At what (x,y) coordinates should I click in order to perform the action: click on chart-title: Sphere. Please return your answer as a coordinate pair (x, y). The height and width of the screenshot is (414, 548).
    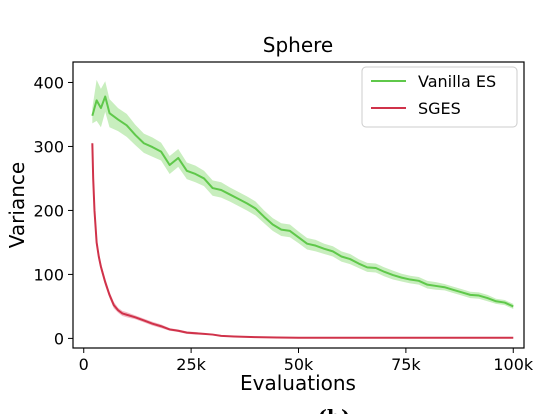
    Looking at the image, I should click on (298, 45).